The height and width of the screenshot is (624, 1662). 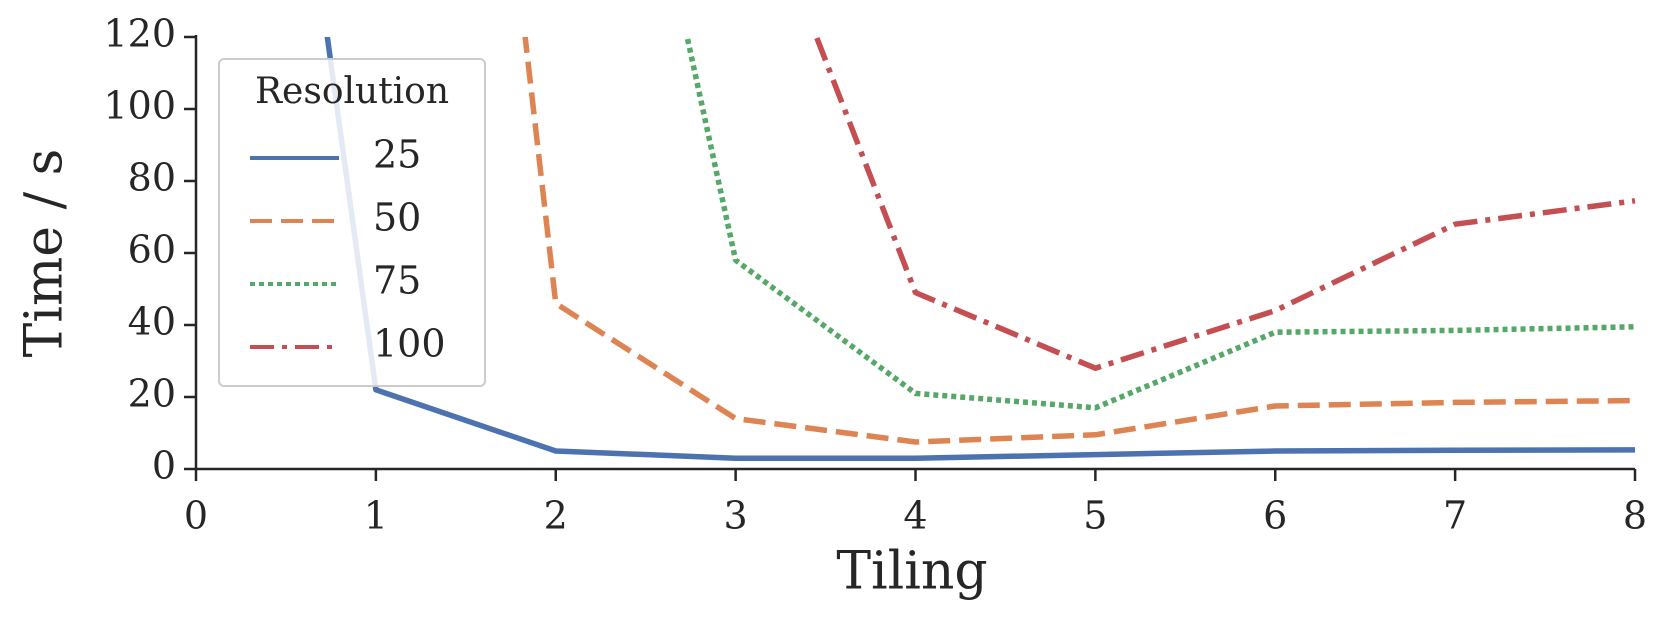 What do you see at coordinates (1635, 516) in the screenshot?
I see `x-tick-label: 8` at bounding box center [1635, 516].